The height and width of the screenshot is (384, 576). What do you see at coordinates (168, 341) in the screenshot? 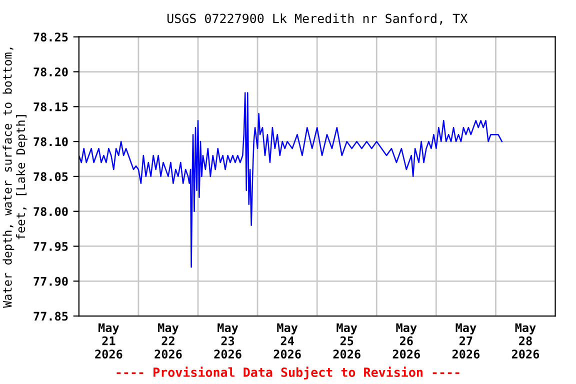
I see `x-tick-label: May 22 2026` at bounding box center [168, 341].